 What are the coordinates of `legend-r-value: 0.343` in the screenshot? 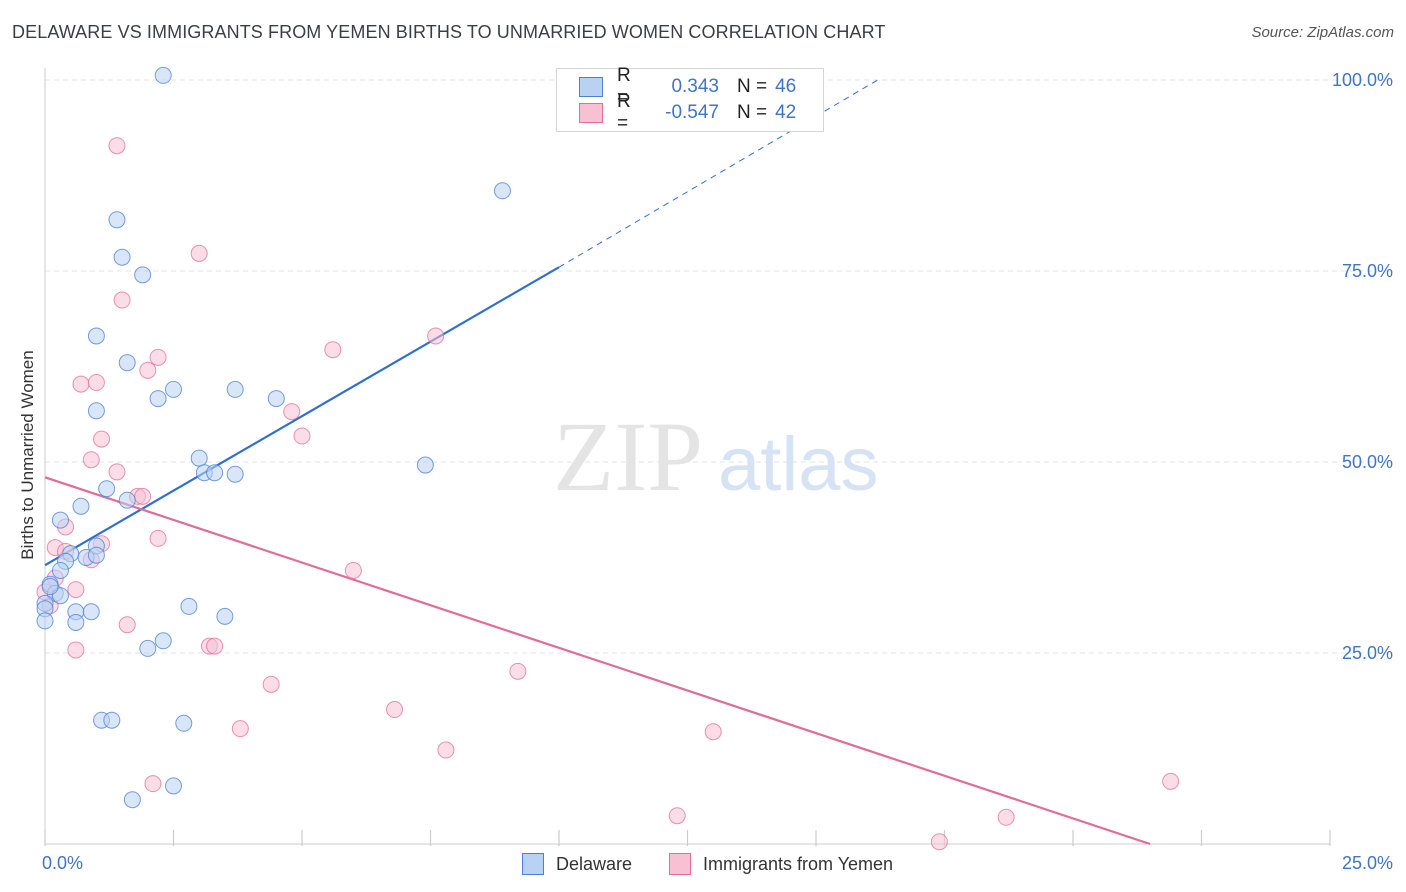 It's located at (695, 86).